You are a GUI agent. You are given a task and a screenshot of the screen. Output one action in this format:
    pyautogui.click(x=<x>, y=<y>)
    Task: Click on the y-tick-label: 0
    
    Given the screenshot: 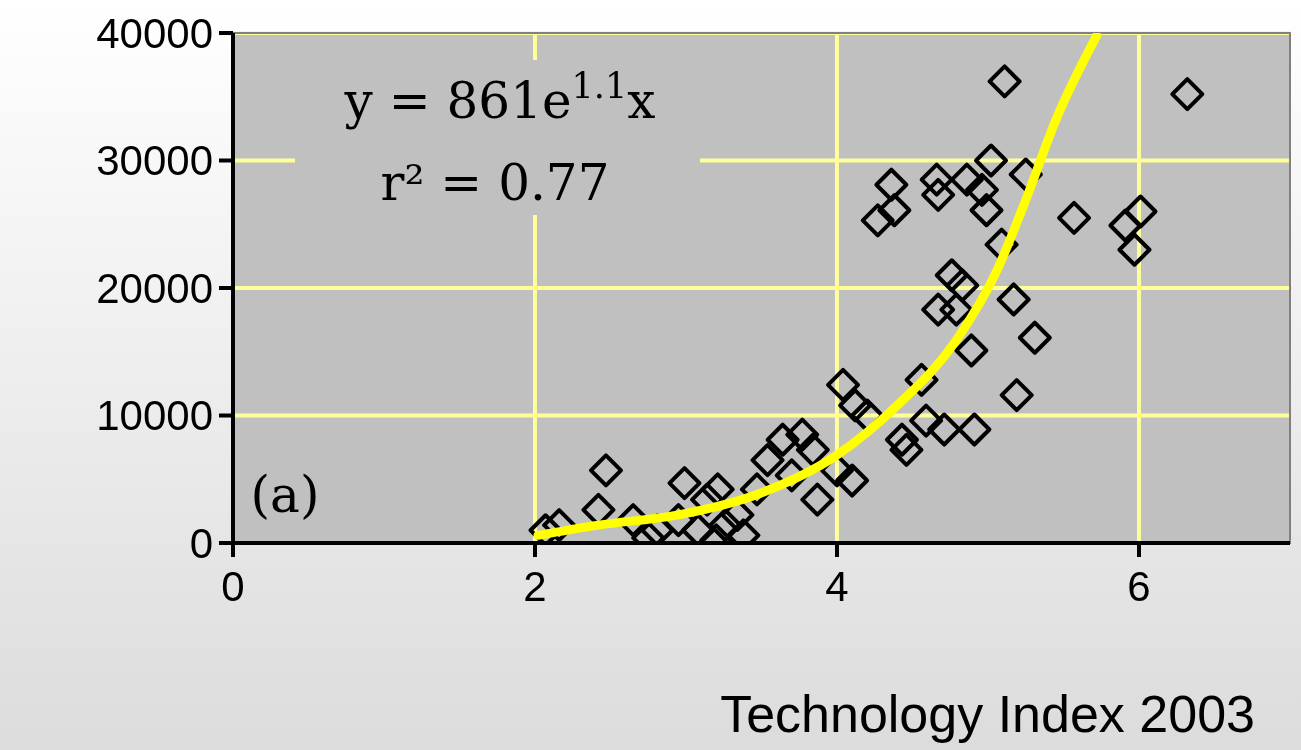 What is the action you would take?
    pyautogui.click(x=201, y=543)
    